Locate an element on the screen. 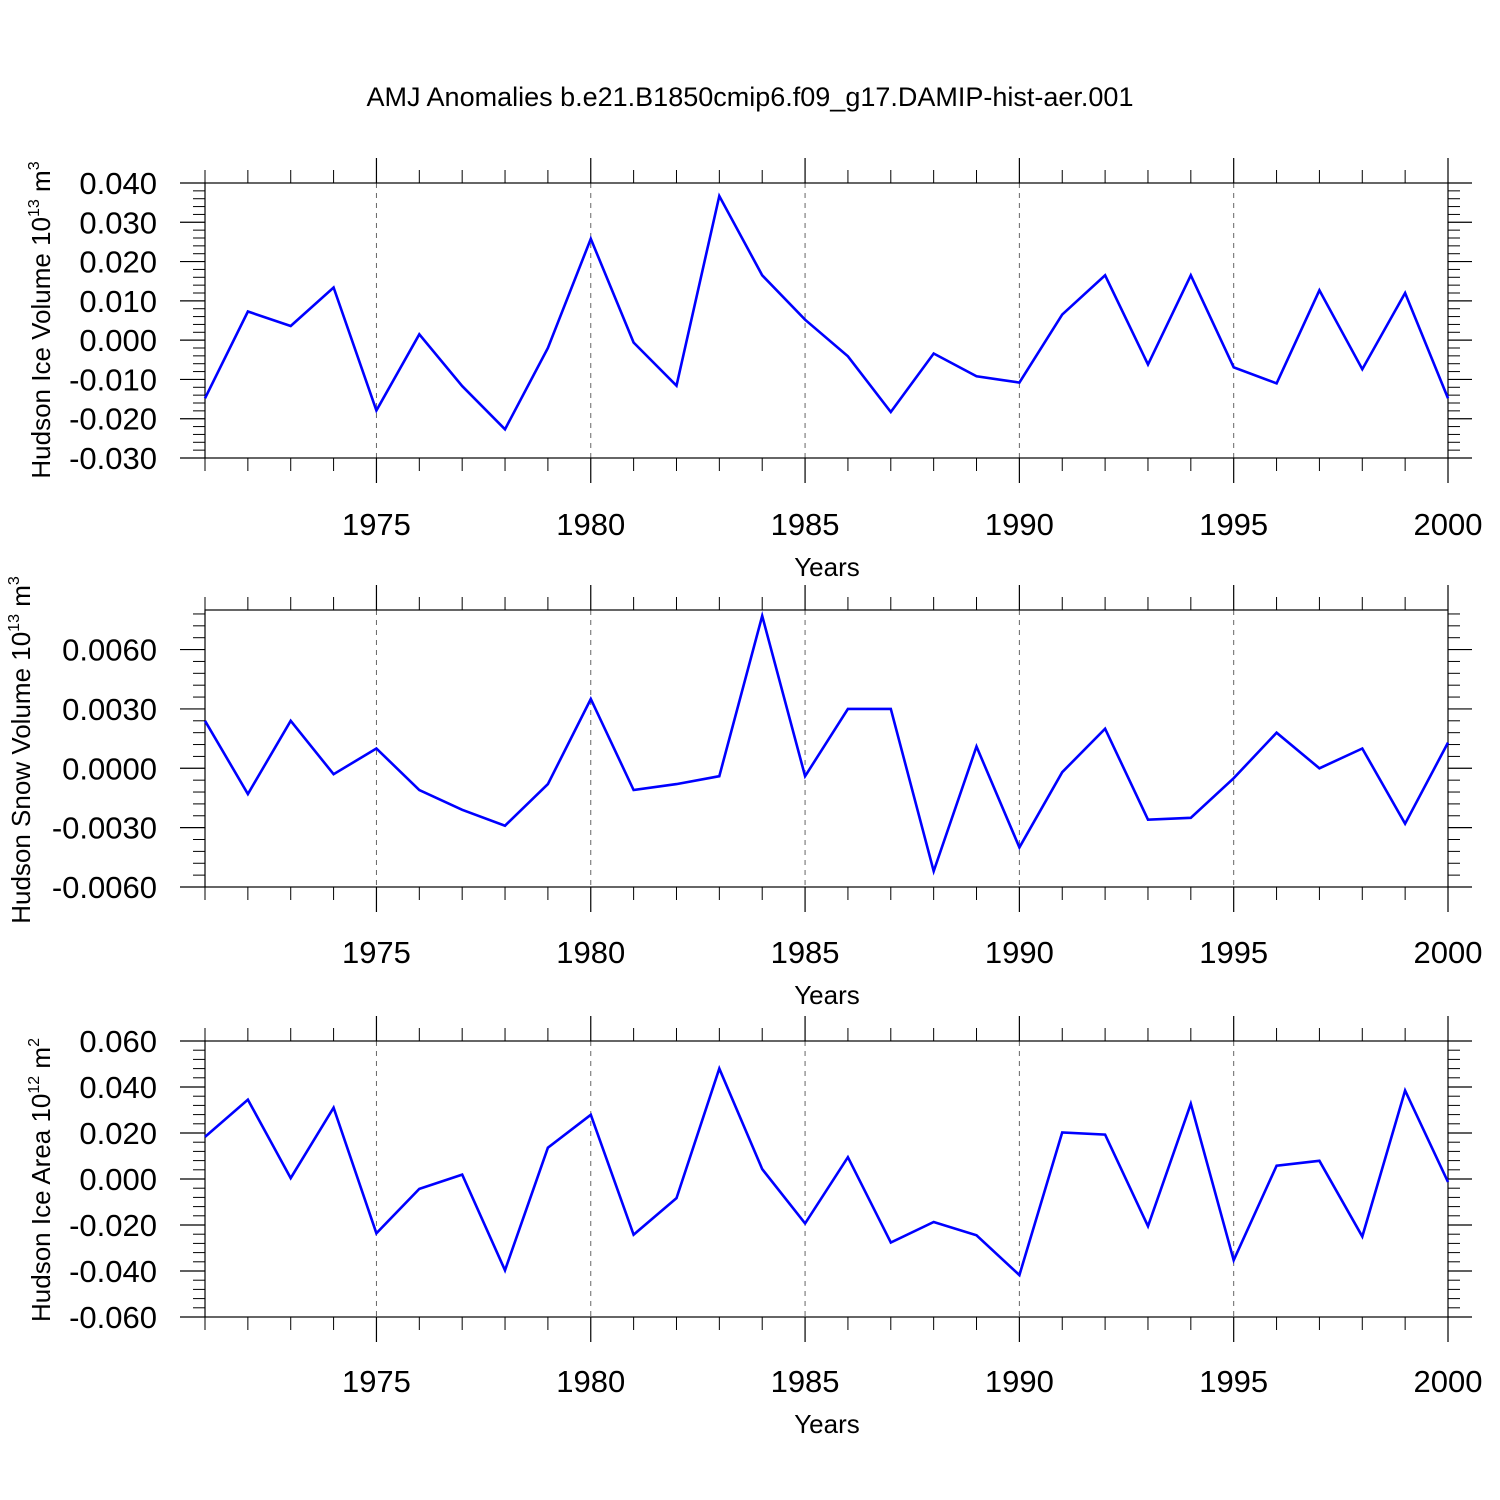 Image resolution: width=1500 pixels, height=1500 pixels. x-tick-label: 1985 is located at coordinates (805, 952).